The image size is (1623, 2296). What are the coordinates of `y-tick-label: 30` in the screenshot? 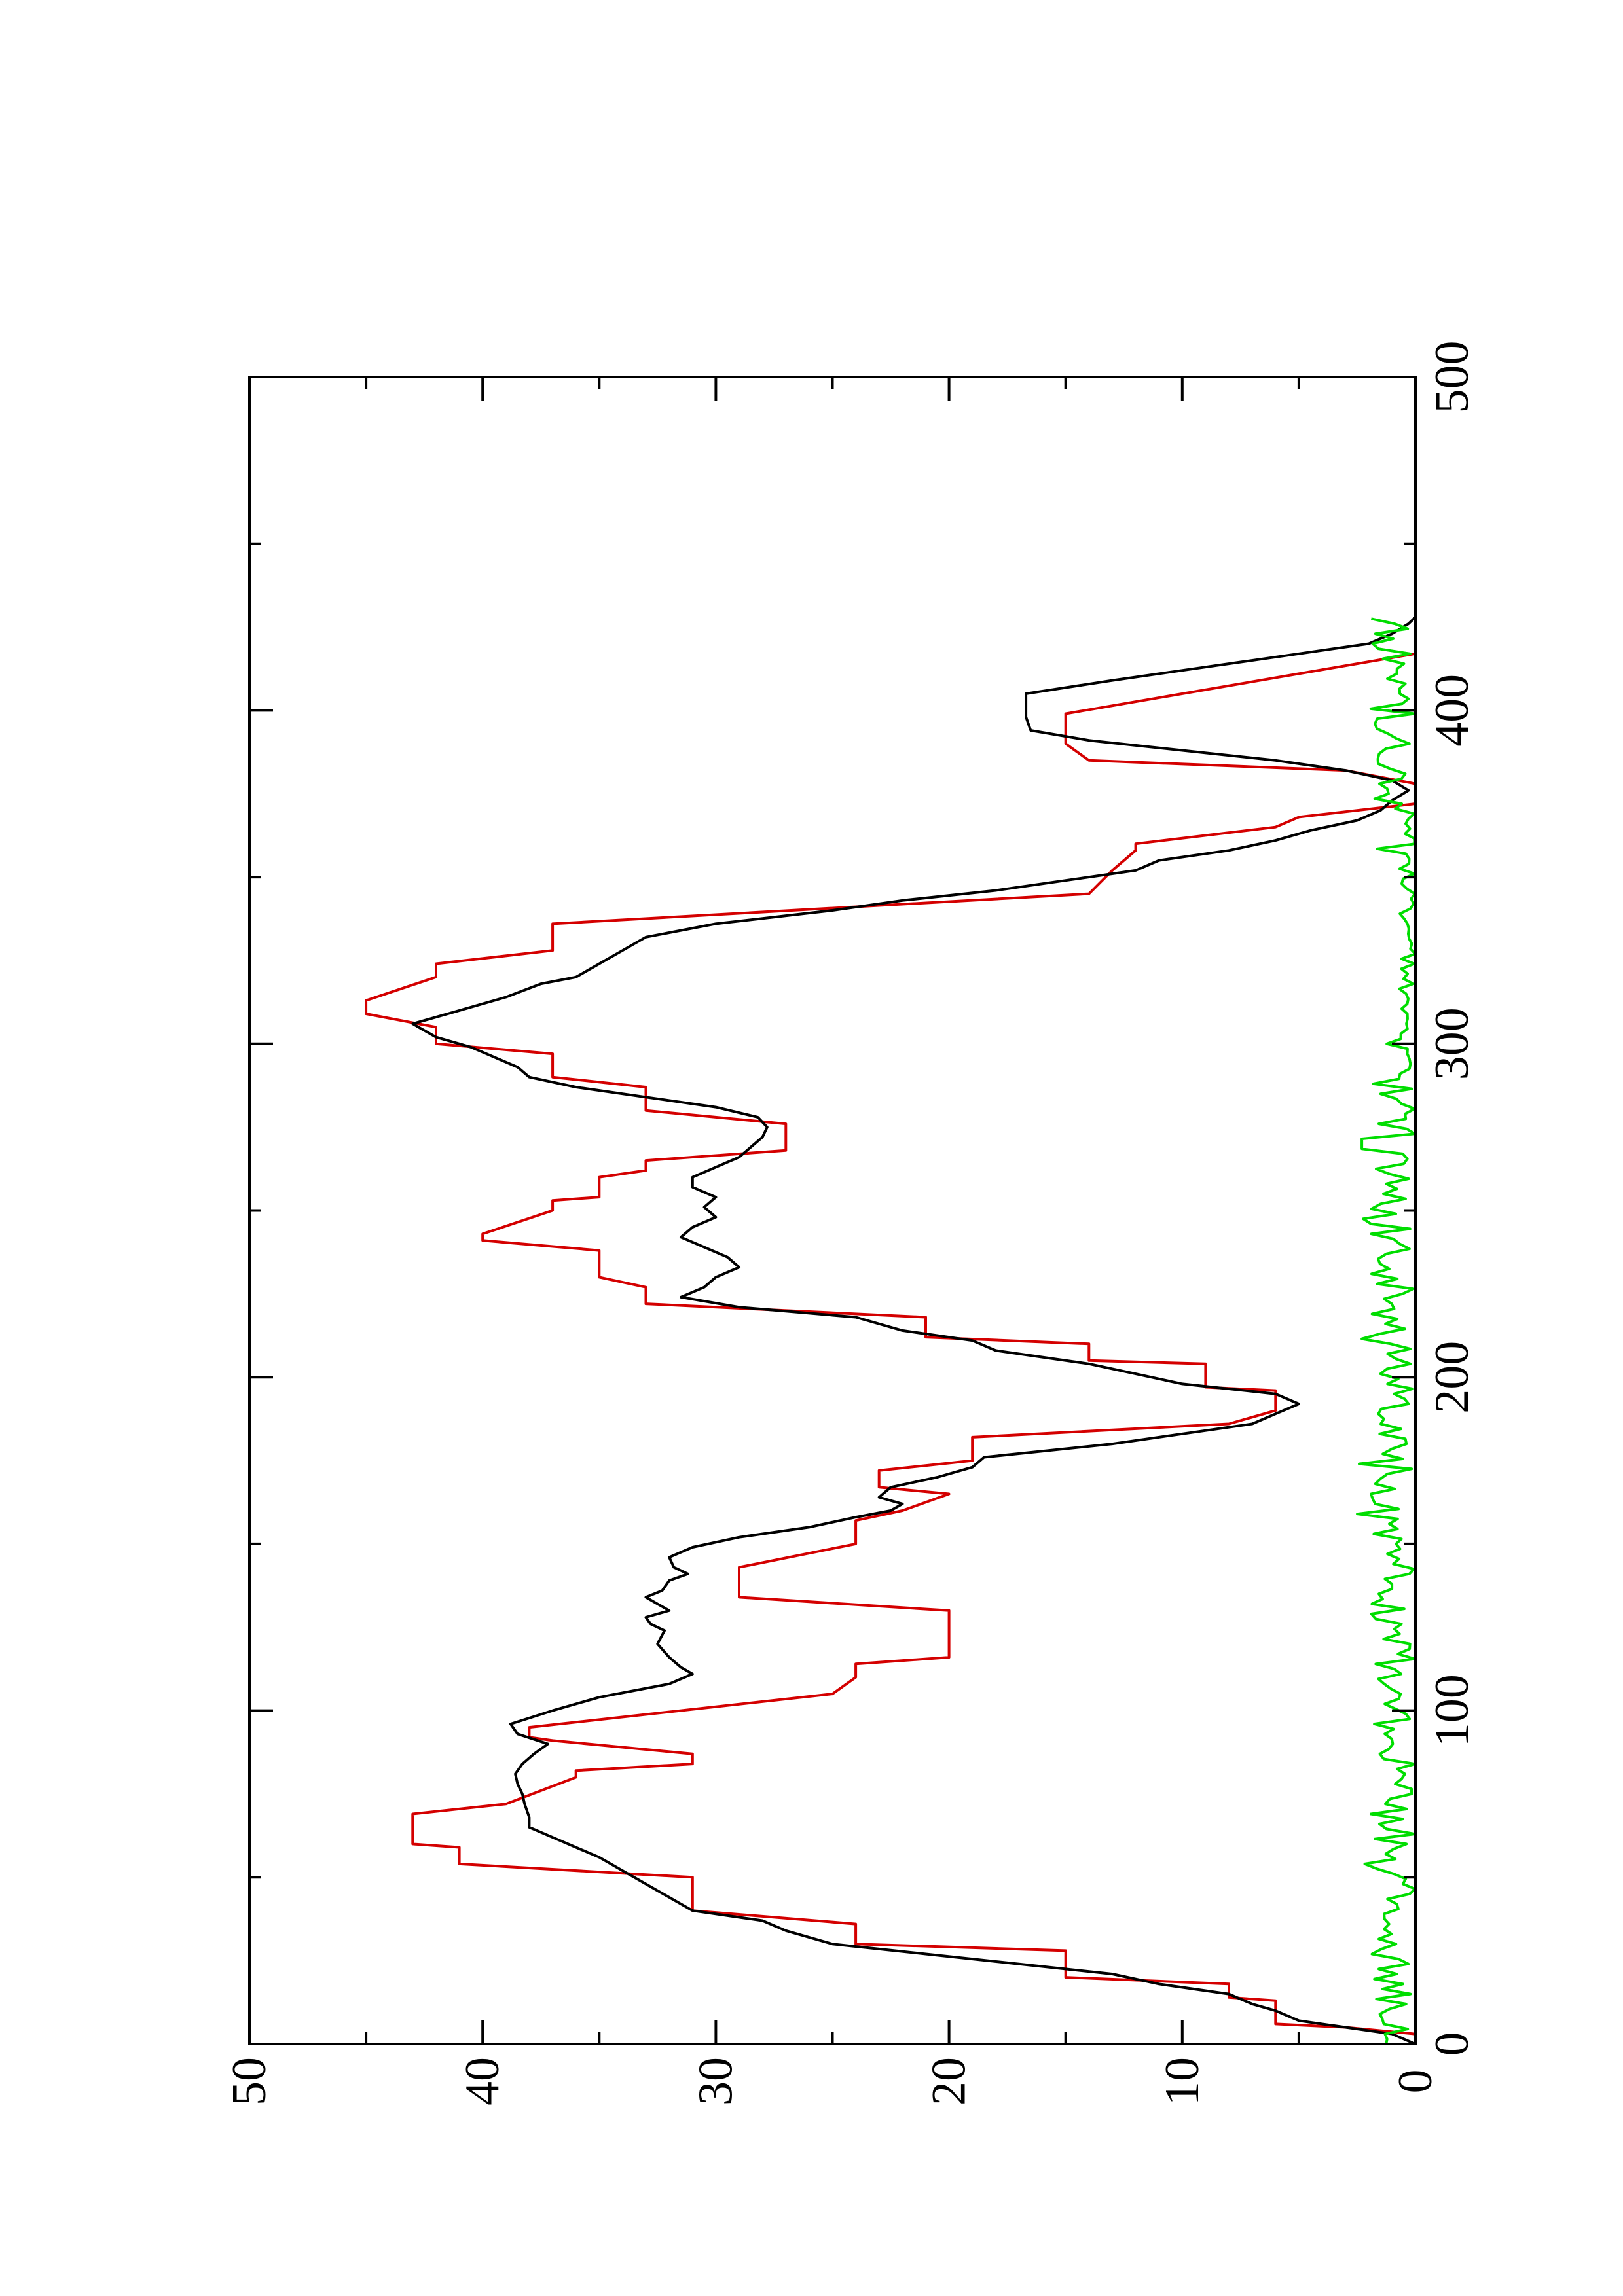 It's located at (715, 2081).